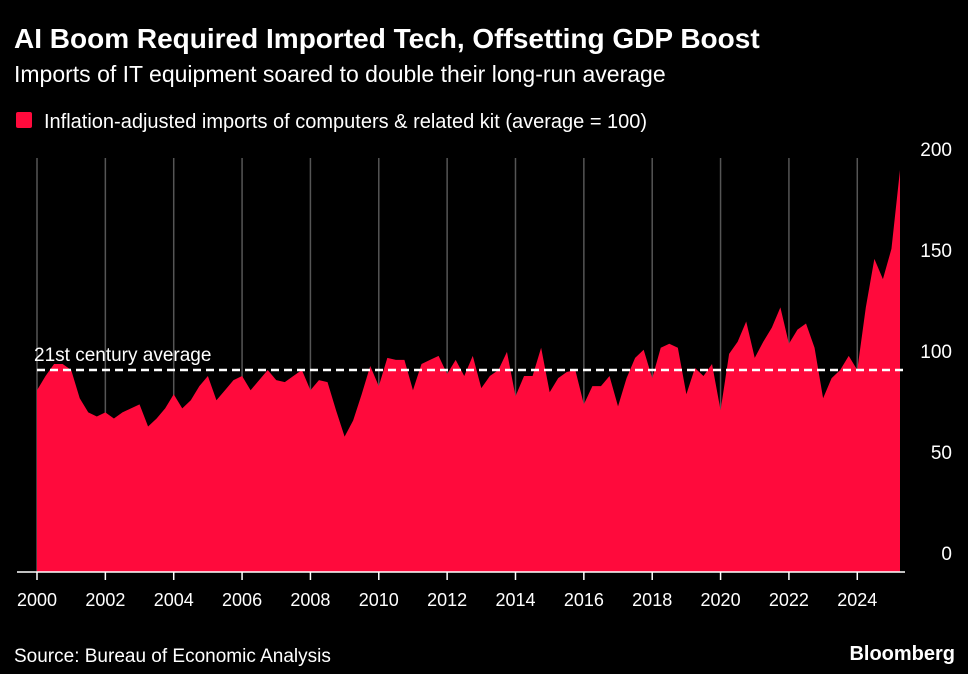 This screenshot has height=674, width=968. Describe the element at coordinates (515, 600) in the screenshot. I see `x-tick-label: 2014` at that location.